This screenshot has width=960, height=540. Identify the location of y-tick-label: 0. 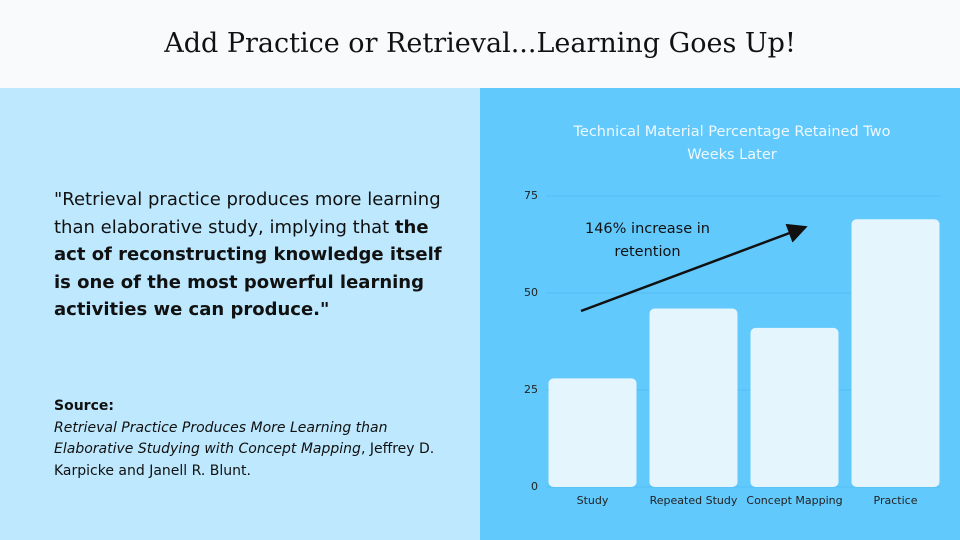
(534, 486).